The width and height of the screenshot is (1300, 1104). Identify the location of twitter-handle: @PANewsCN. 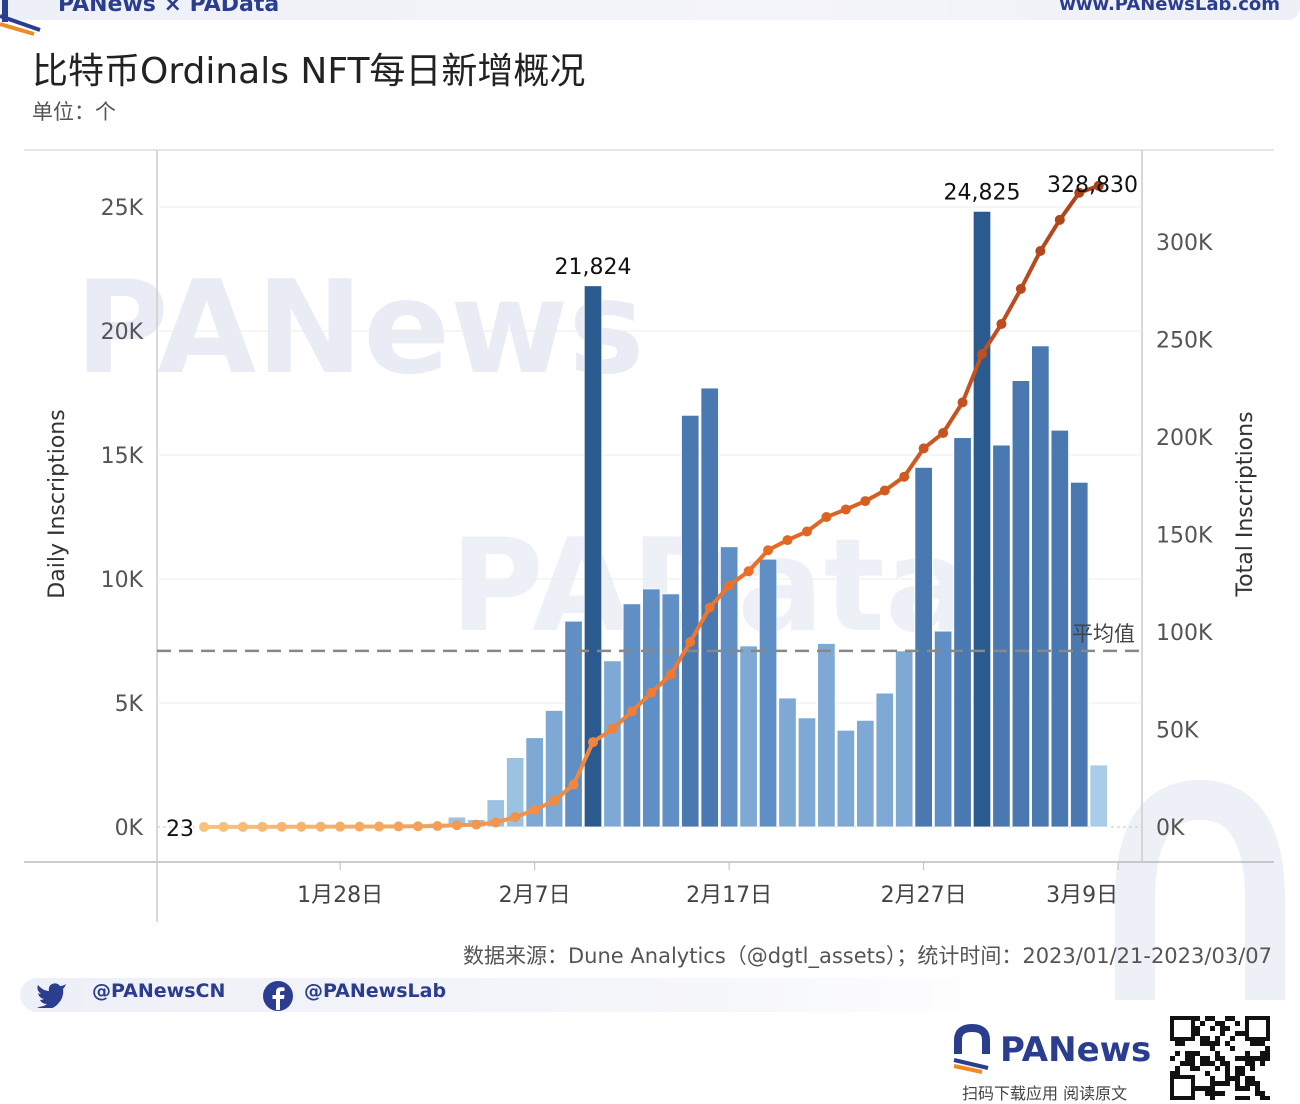
(158, 991).